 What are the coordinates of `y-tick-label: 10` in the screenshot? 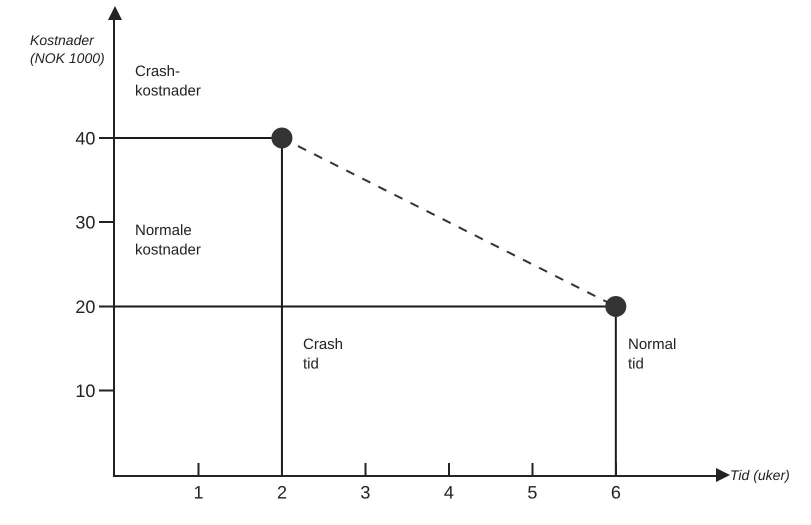 It's located at (85, 391).